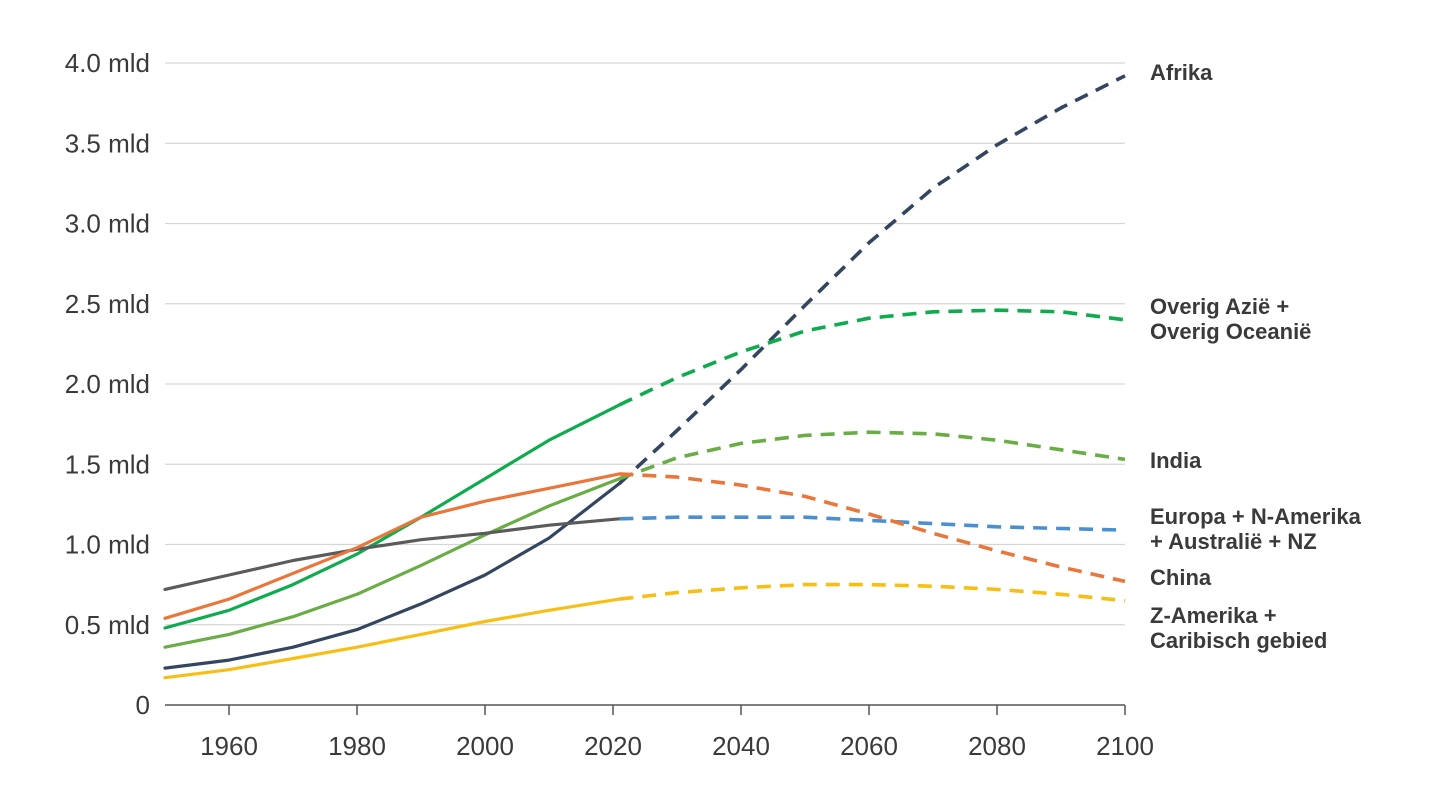 This screenshot has height=800, width=1450. I want to click on series-line-afrika-historical, so click(392, 575).